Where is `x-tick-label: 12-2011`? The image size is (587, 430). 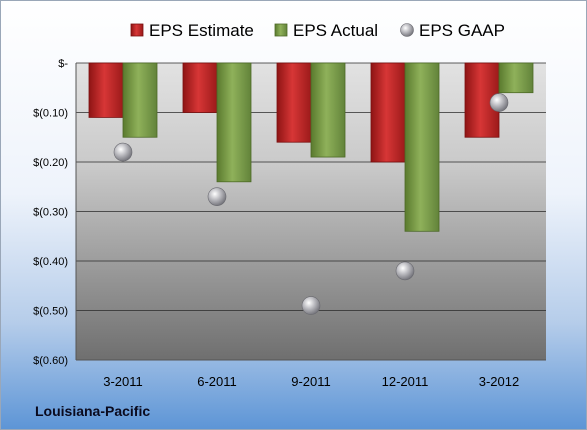
x-tick-label: 12-2011 is located at coordinates (405, 381).